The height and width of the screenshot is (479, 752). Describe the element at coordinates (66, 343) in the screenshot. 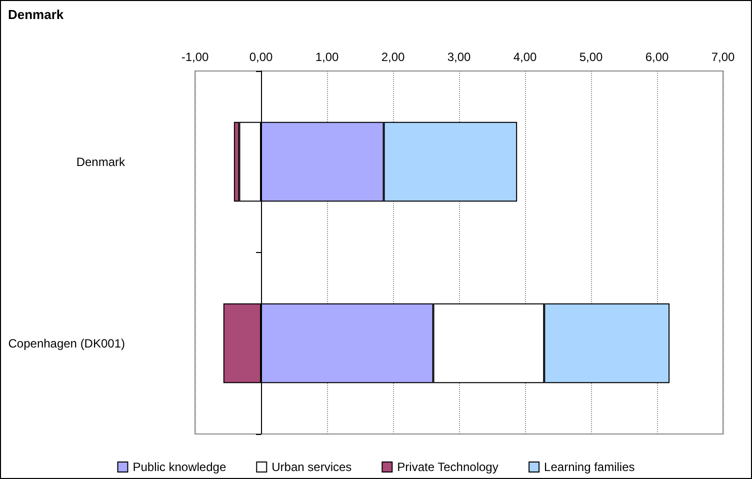

I see `y-tick-label: Copenhagen (DK001)` at that location.